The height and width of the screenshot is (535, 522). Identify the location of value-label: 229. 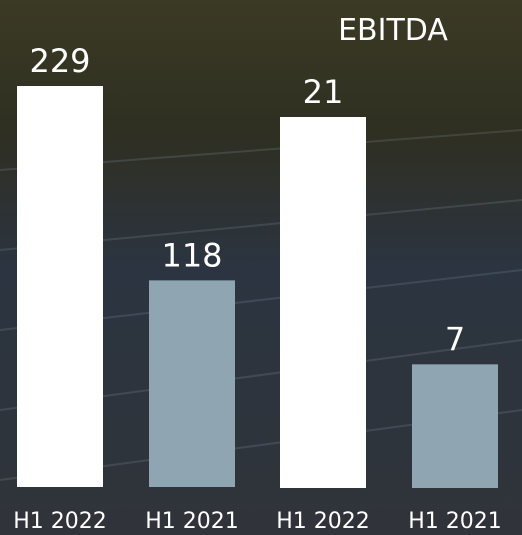
(59, 61).